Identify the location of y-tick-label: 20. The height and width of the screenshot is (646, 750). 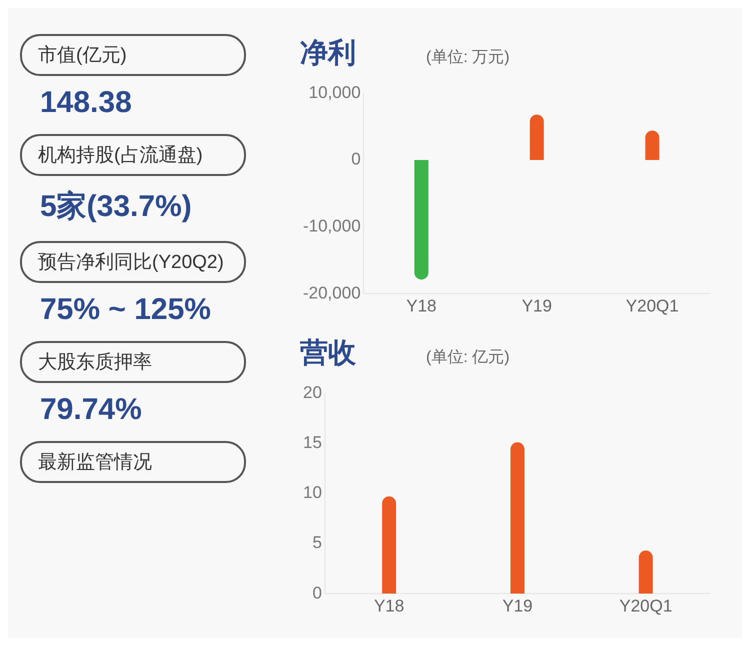
(312, 392).